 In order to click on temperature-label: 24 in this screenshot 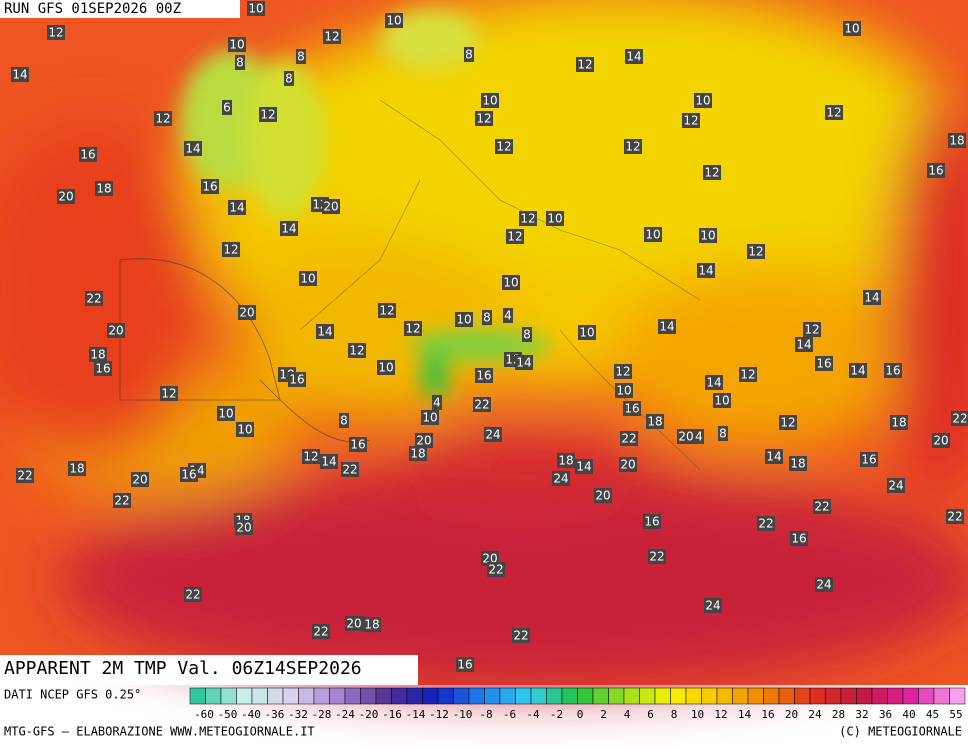, I will do `click(492, 435)`.